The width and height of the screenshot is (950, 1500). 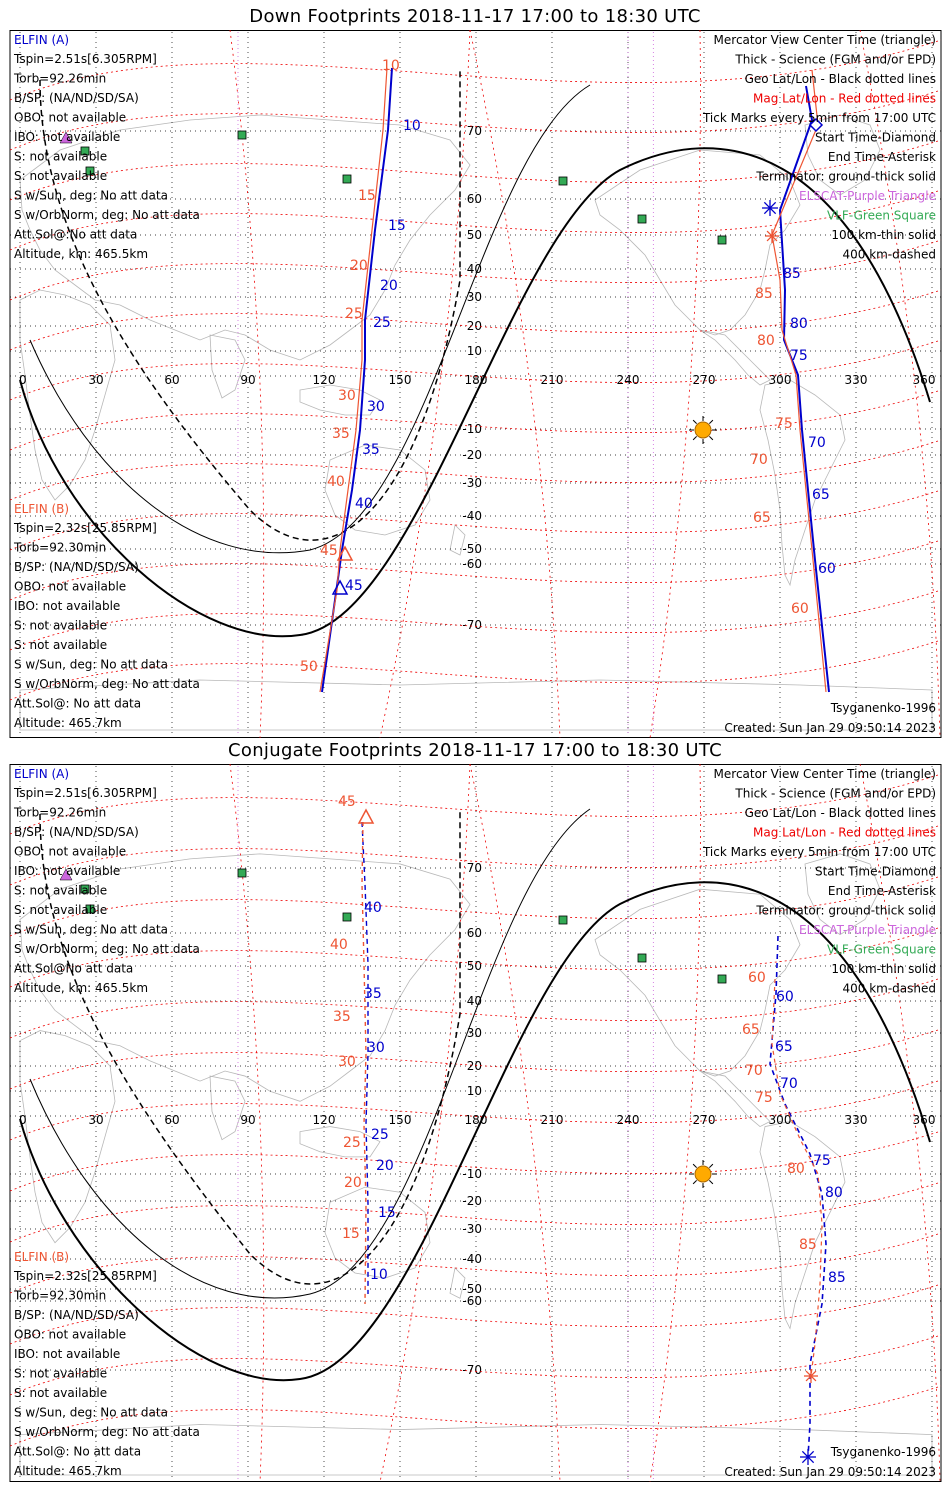 What do you see at coordinates (68, 1471) in the screenshot?
I see `elfin-b-info-line: Altitude: 465.7km` at bounding box center [68, 1471].